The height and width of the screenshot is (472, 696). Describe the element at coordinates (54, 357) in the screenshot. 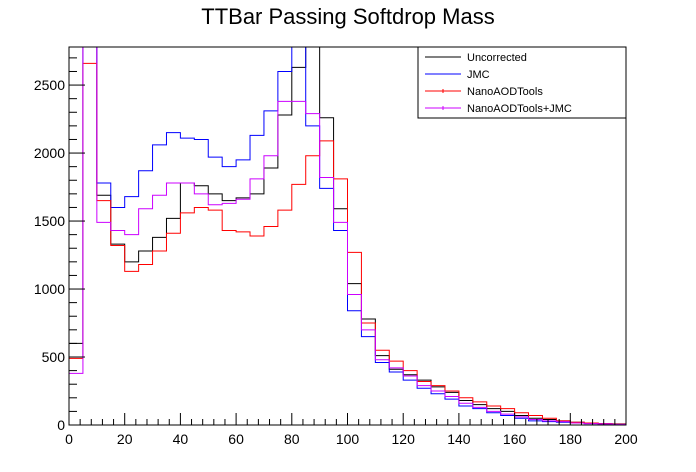

I see `y-tick-label: 500` at that location.